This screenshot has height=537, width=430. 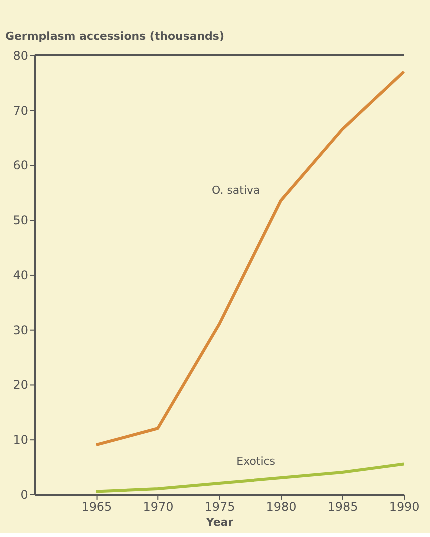 I want to click on y-tick-label: 10, so click(x=20, y=440).